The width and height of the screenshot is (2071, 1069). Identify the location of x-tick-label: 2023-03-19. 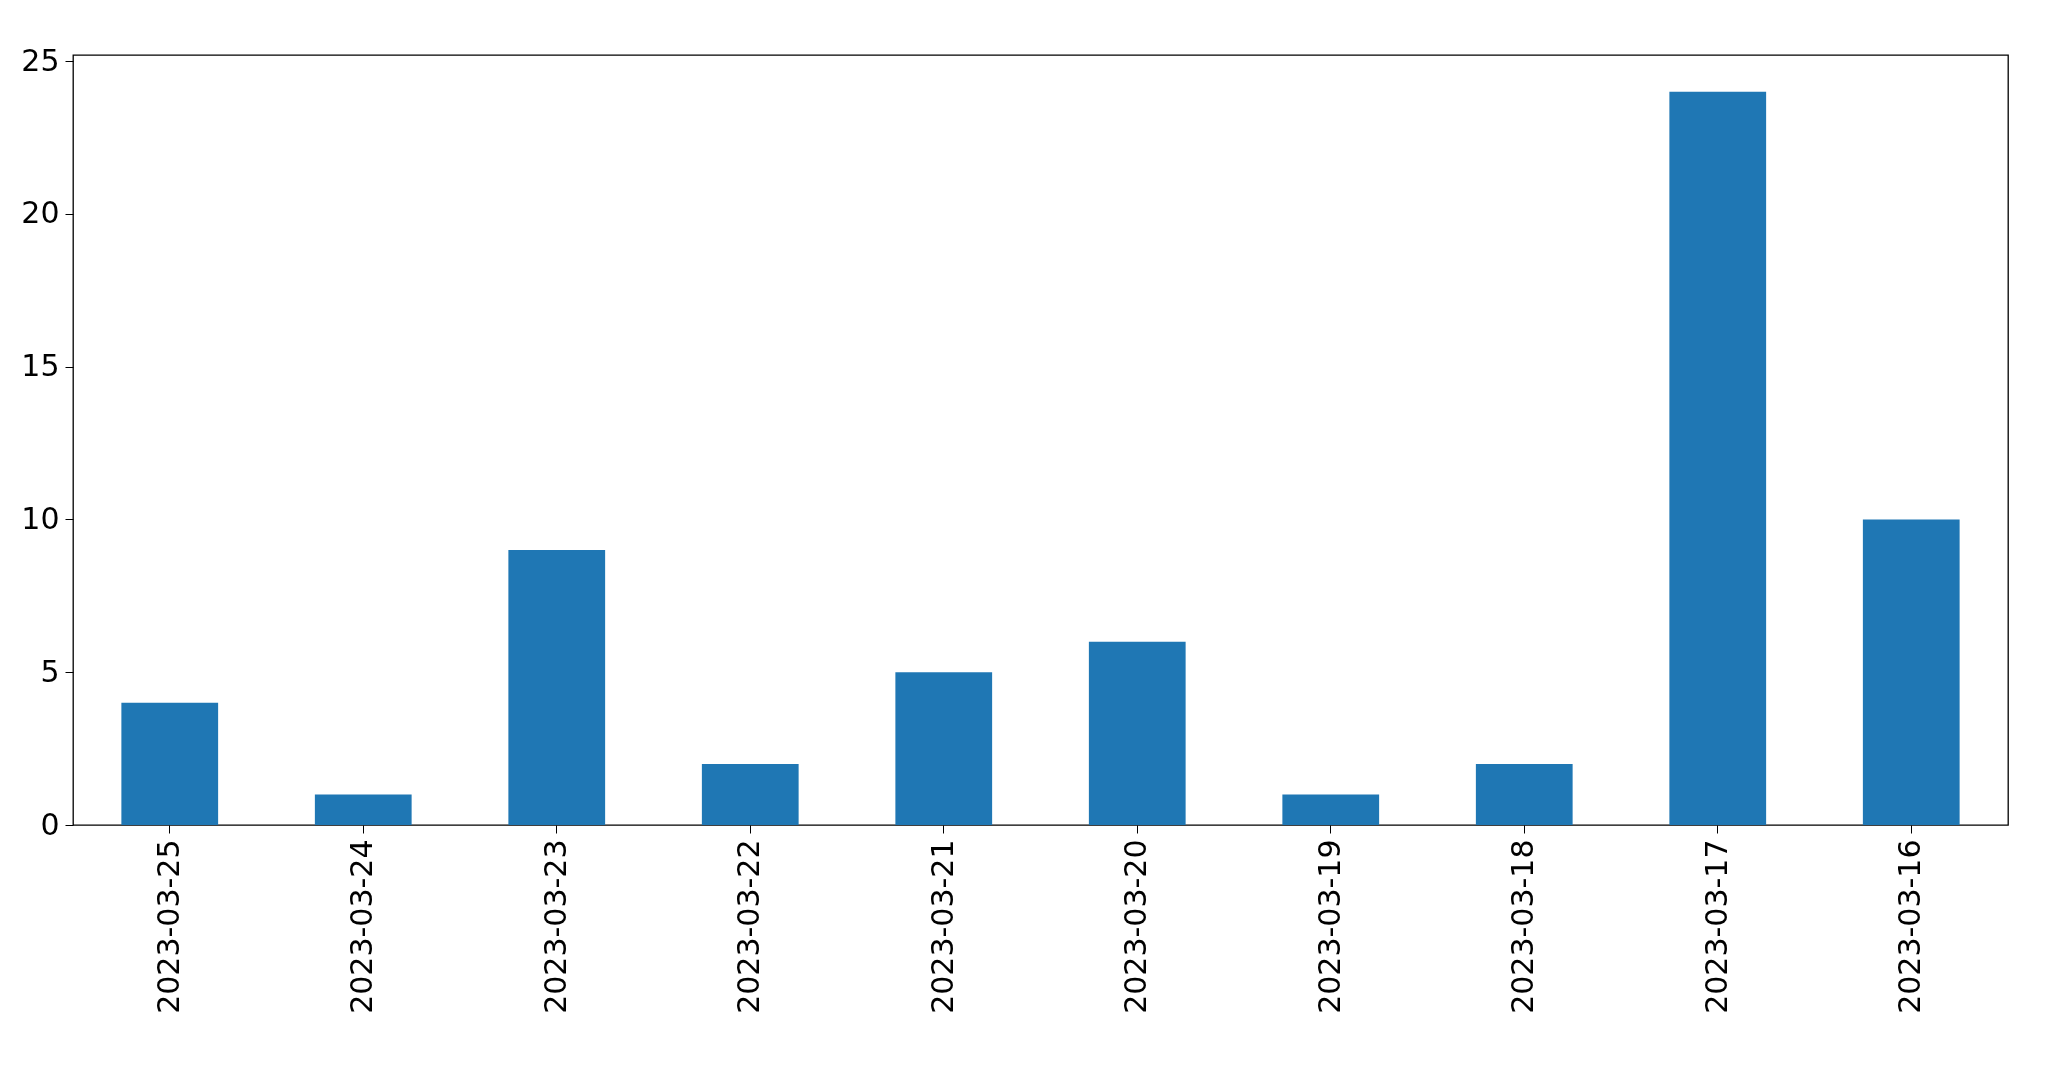
(1329, 926).